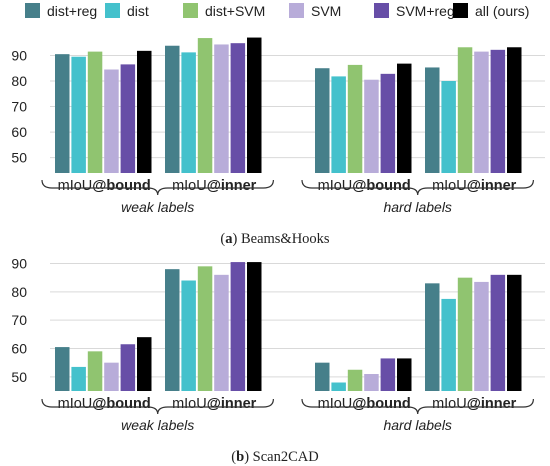 The width and height of the screenshot is (550, 466). Describe the element at coordinates (502, 11) in the screenshot. I see `legend-label-5: all (ours)` at that location.